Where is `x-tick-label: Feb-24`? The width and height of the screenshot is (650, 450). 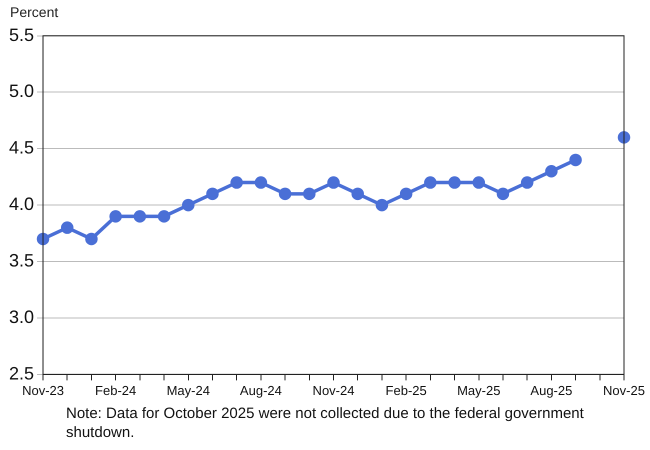
x-tick-label: Feb-24 is located at coordinates (115, 390).